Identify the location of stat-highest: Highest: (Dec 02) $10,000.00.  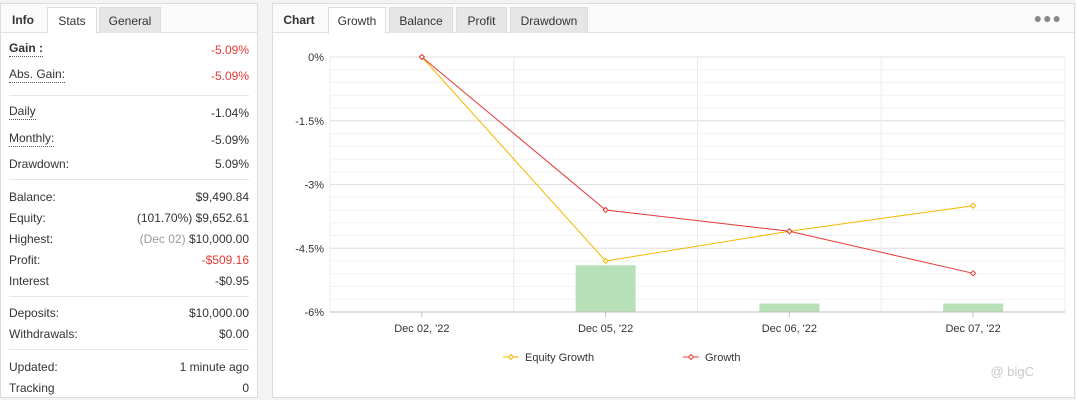
(129, 239).